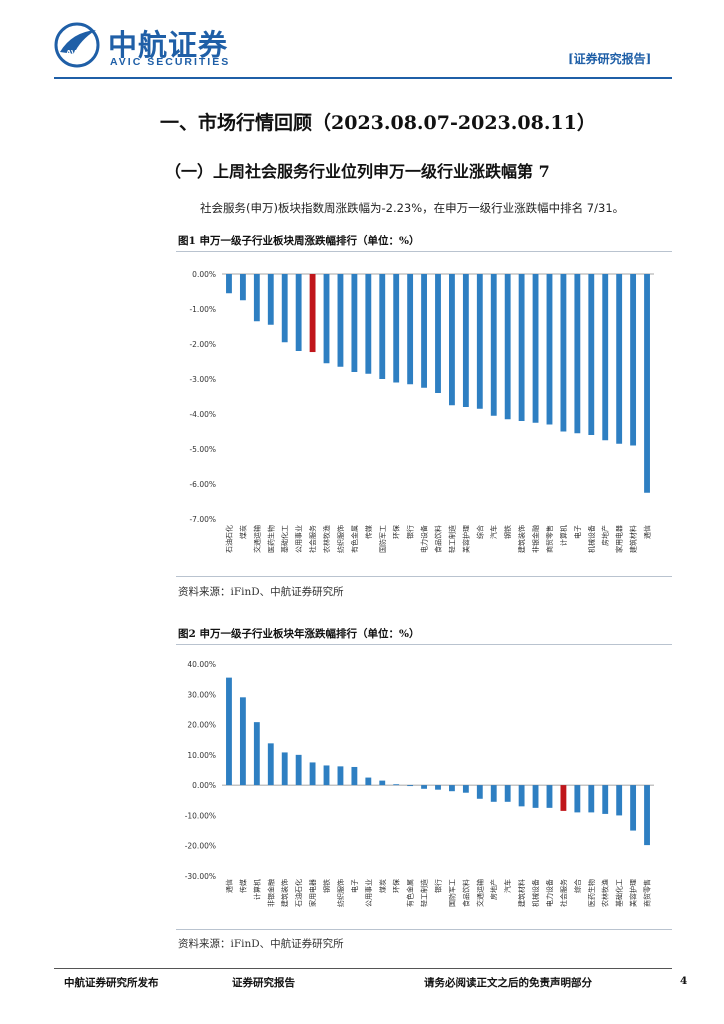 This screenshot has width=724, height=1024. What do you see at coordinates (535, 893) in the screenshot?
I see `x-category-label: 机械设备` at bounding box center [535, 893].